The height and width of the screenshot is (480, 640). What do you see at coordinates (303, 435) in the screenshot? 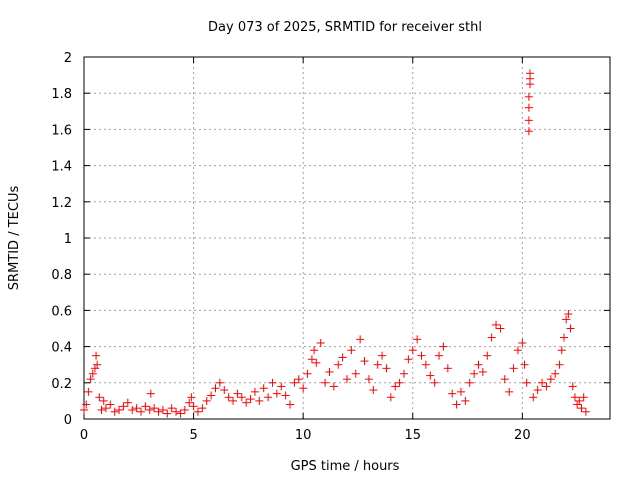
I see `x-tick-label: 10` at bounding box center [303, 435].